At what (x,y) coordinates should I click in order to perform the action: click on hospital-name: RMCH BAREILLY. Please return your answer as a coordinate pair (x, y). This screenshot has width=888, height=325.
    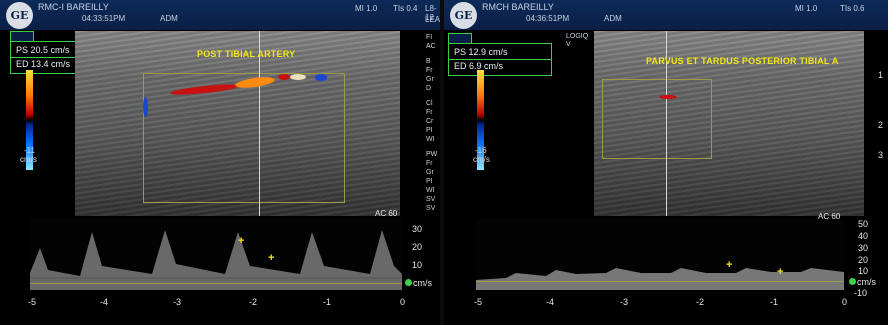
    Looking at the image, I should click on (518, 7).